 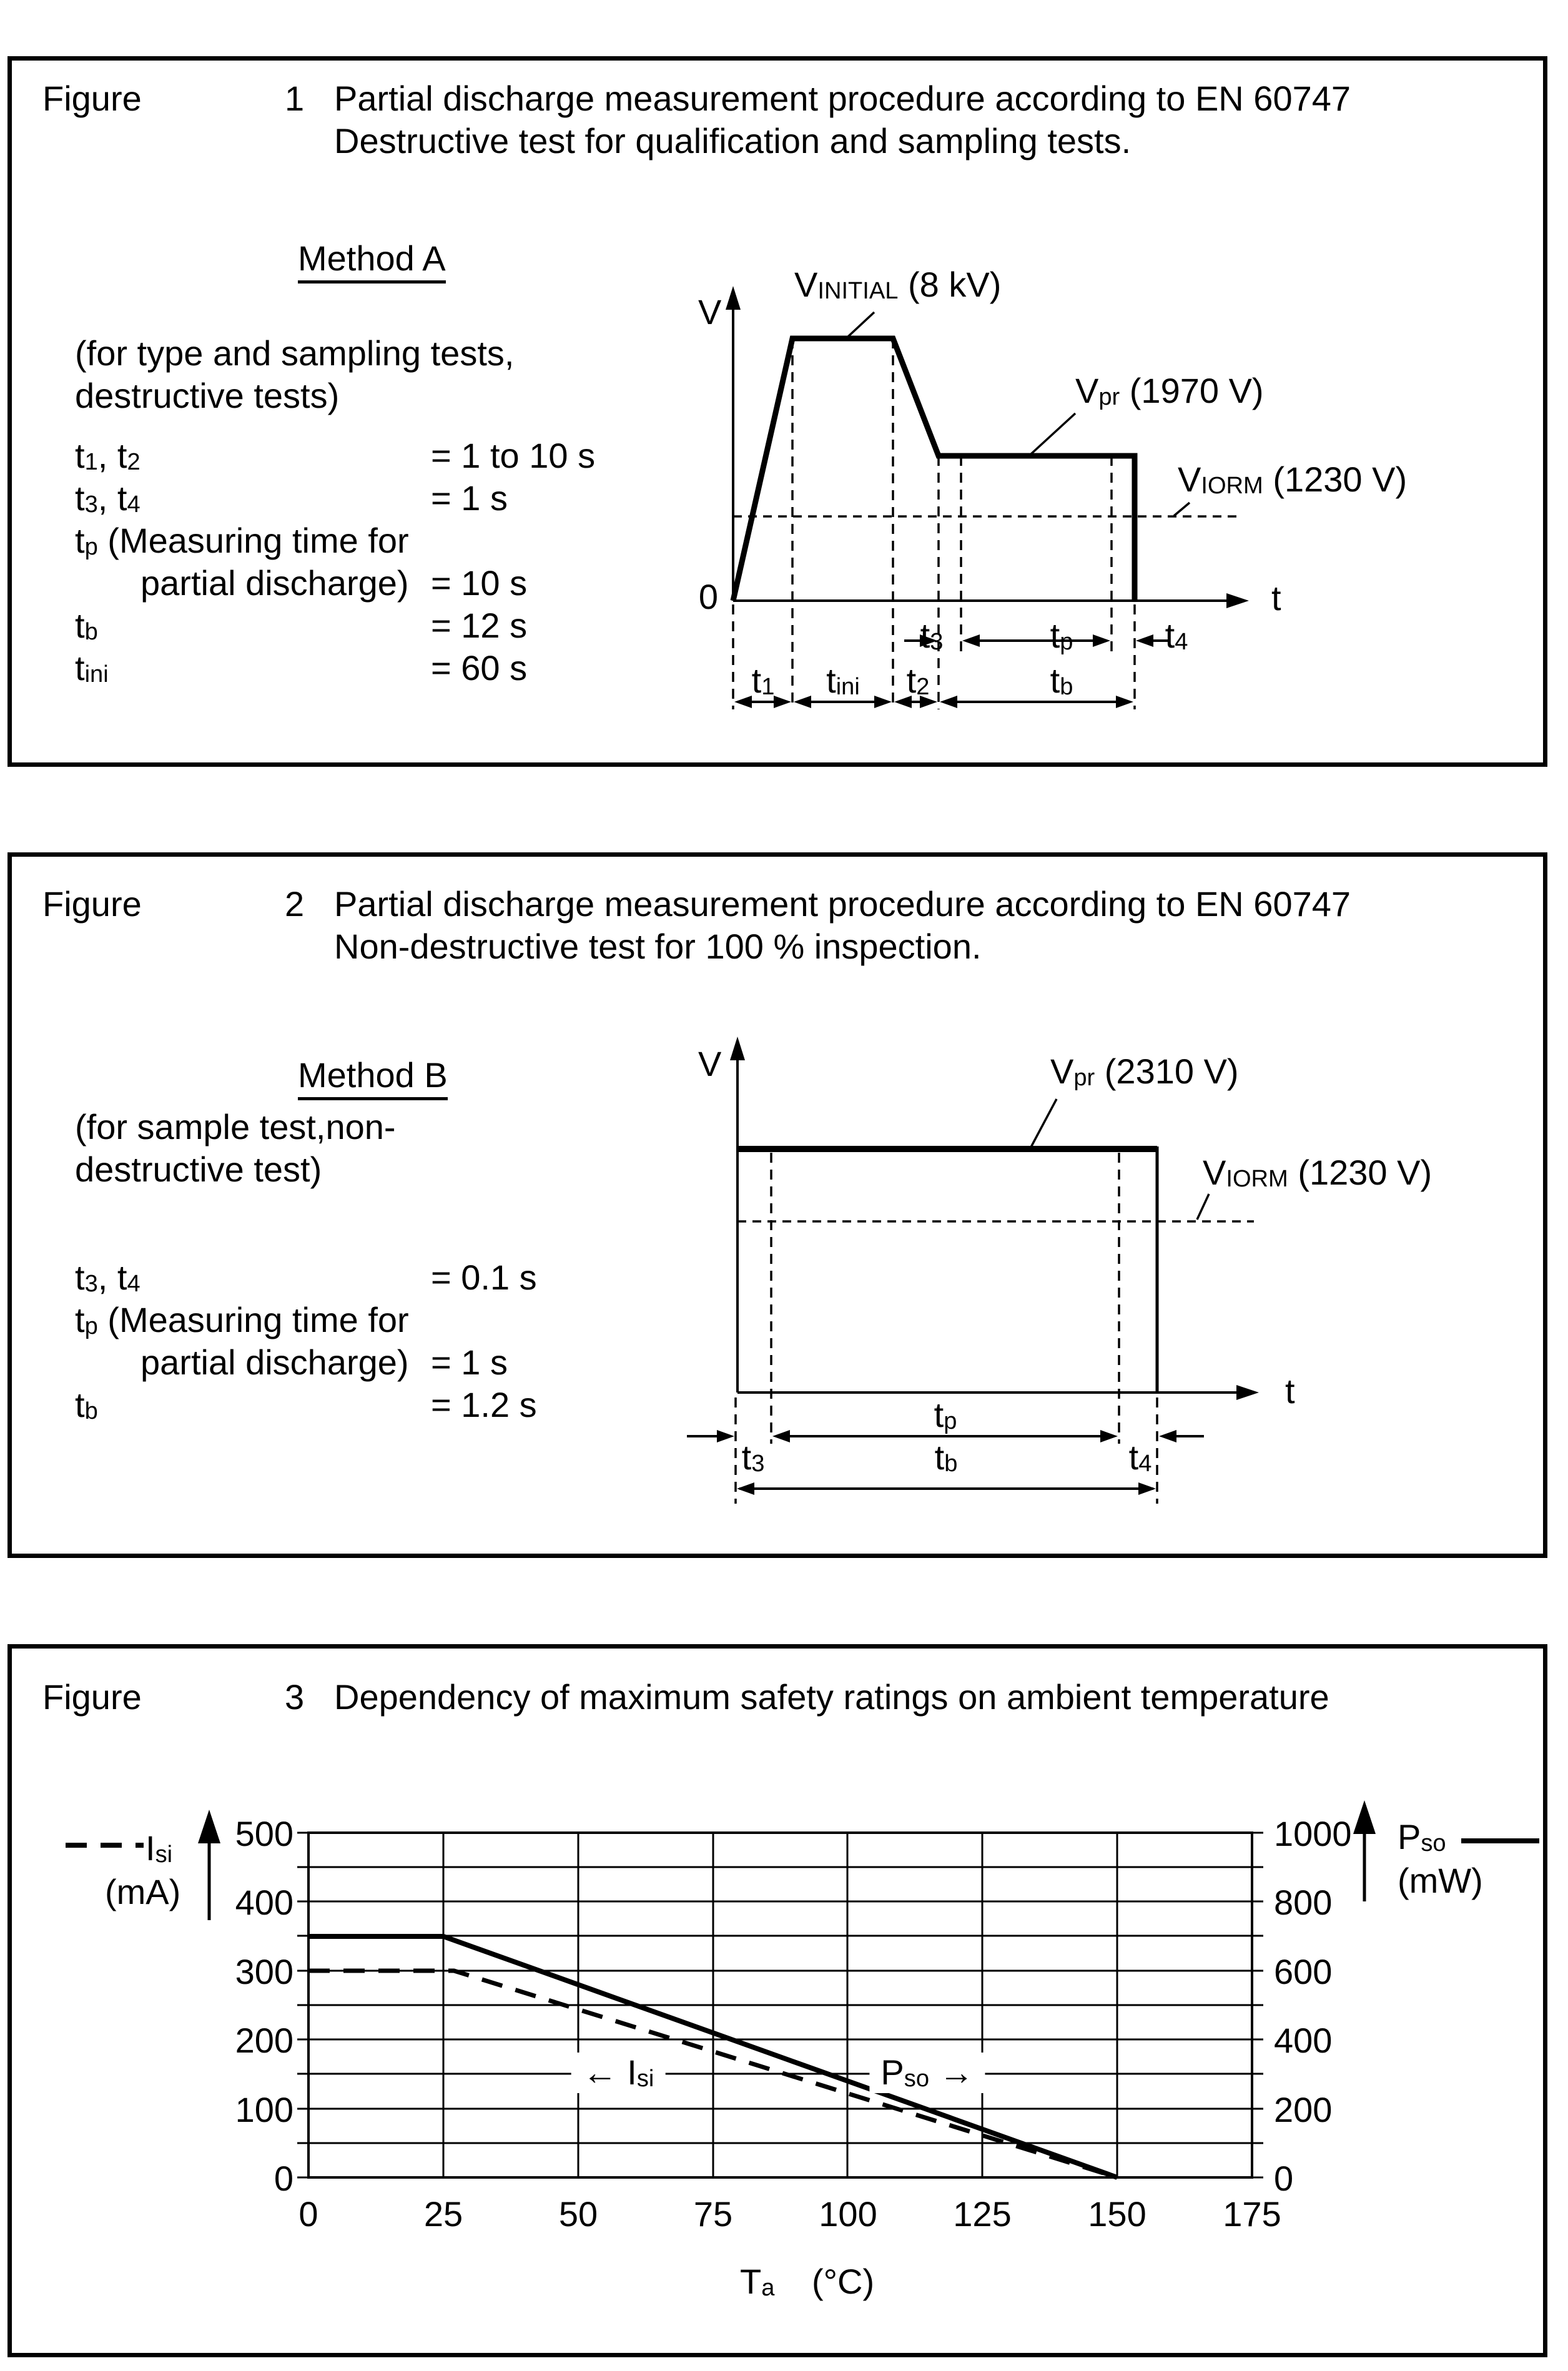 What do you see at coordinates (1117, 2214) in the screenshot?
I see `x-axis-tick: 150` at bounding box center [1117, 2214].